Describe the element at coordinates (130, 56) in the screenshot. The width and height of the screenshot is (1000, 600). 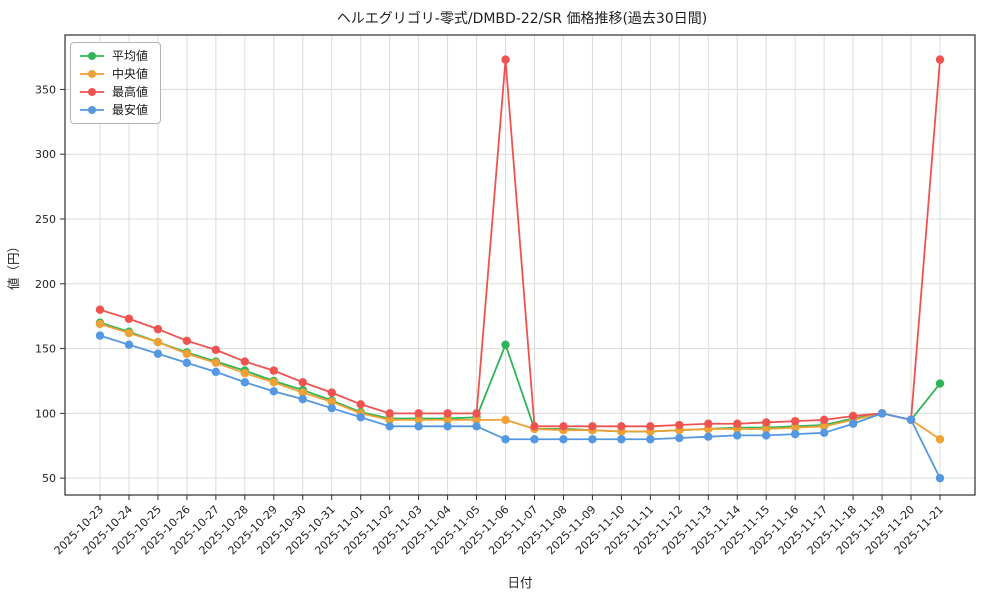
I see `legend-item-label: 平均値` at that location.